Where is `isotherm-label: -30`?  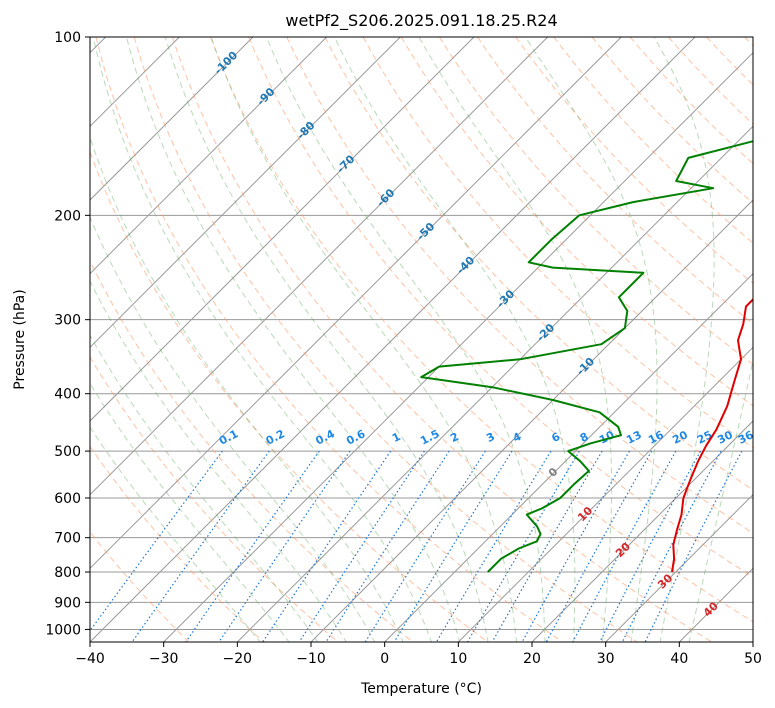 isotherm-label: -30 is located at coordinates (505, 298).